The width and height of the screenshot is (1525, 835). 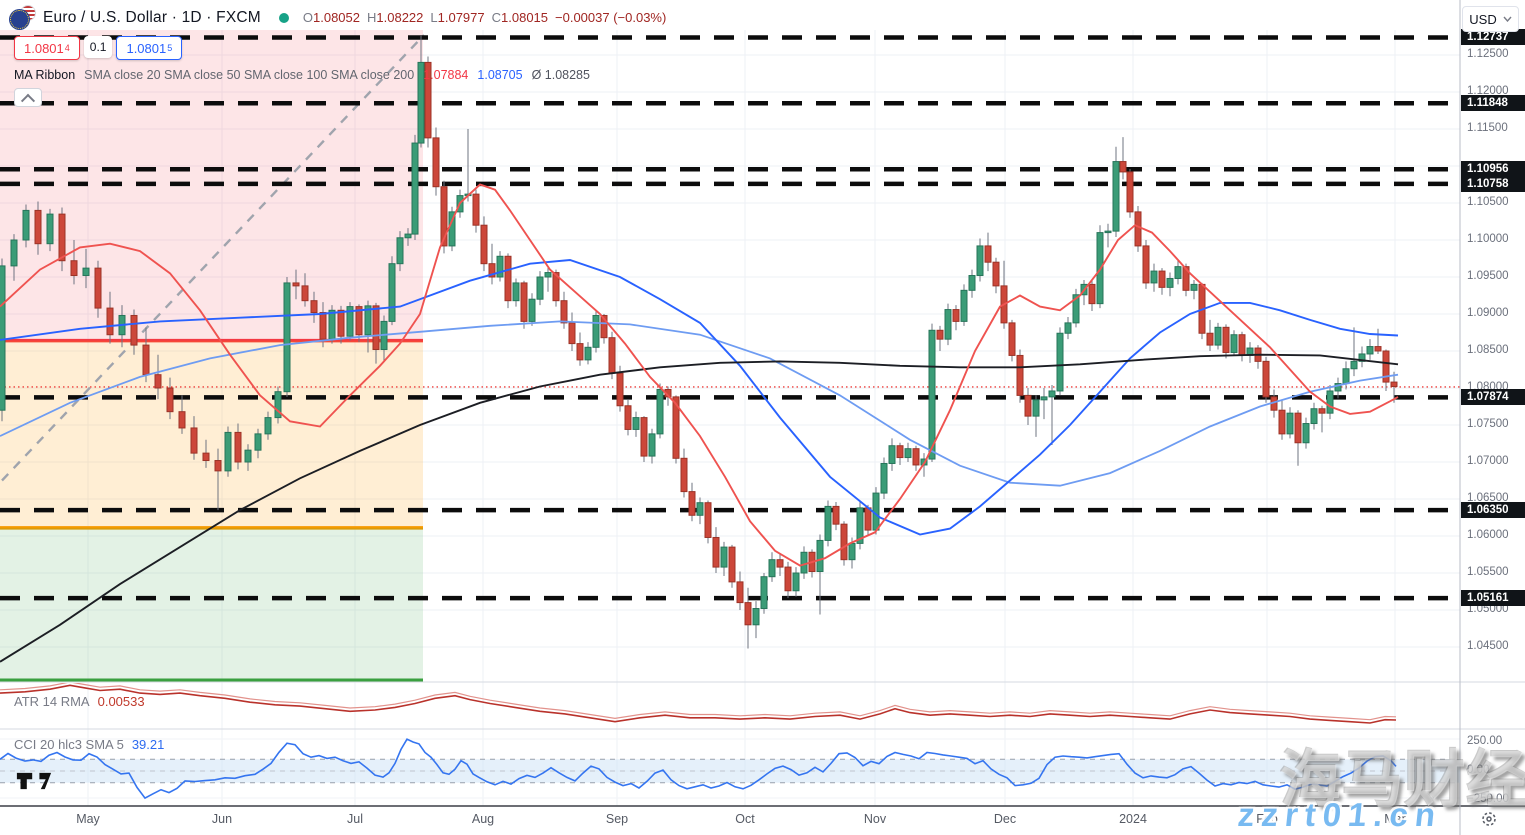 What do you see at coordinates (307, 17) in the screenshot?
I see `open-label: O` at bounding box center [307, 17].